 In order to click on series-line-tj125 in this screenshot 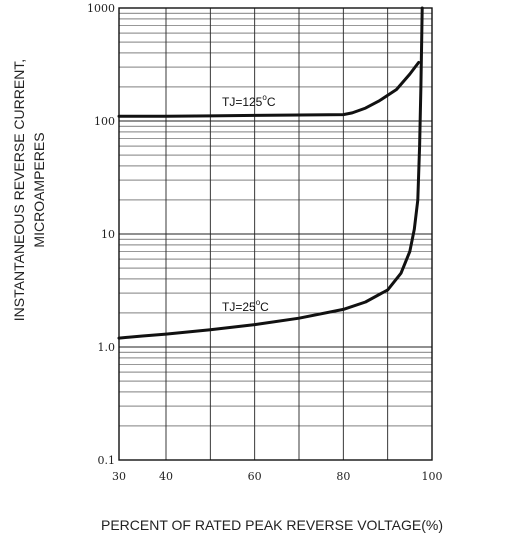, I will do `click(269, 89)`.